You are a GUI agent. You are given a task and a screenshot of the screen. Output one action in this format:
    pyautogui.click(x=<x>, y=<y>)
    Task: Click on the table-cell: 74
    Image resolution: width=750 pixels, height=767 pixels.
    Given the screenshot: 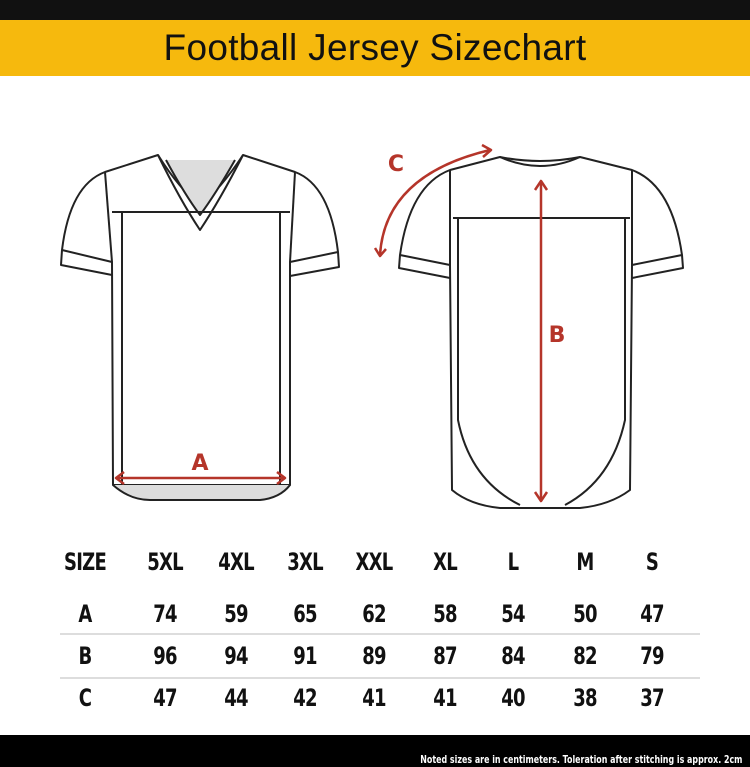 What is the action you would take?
    pyautogui.click(x=164, y=614)
    